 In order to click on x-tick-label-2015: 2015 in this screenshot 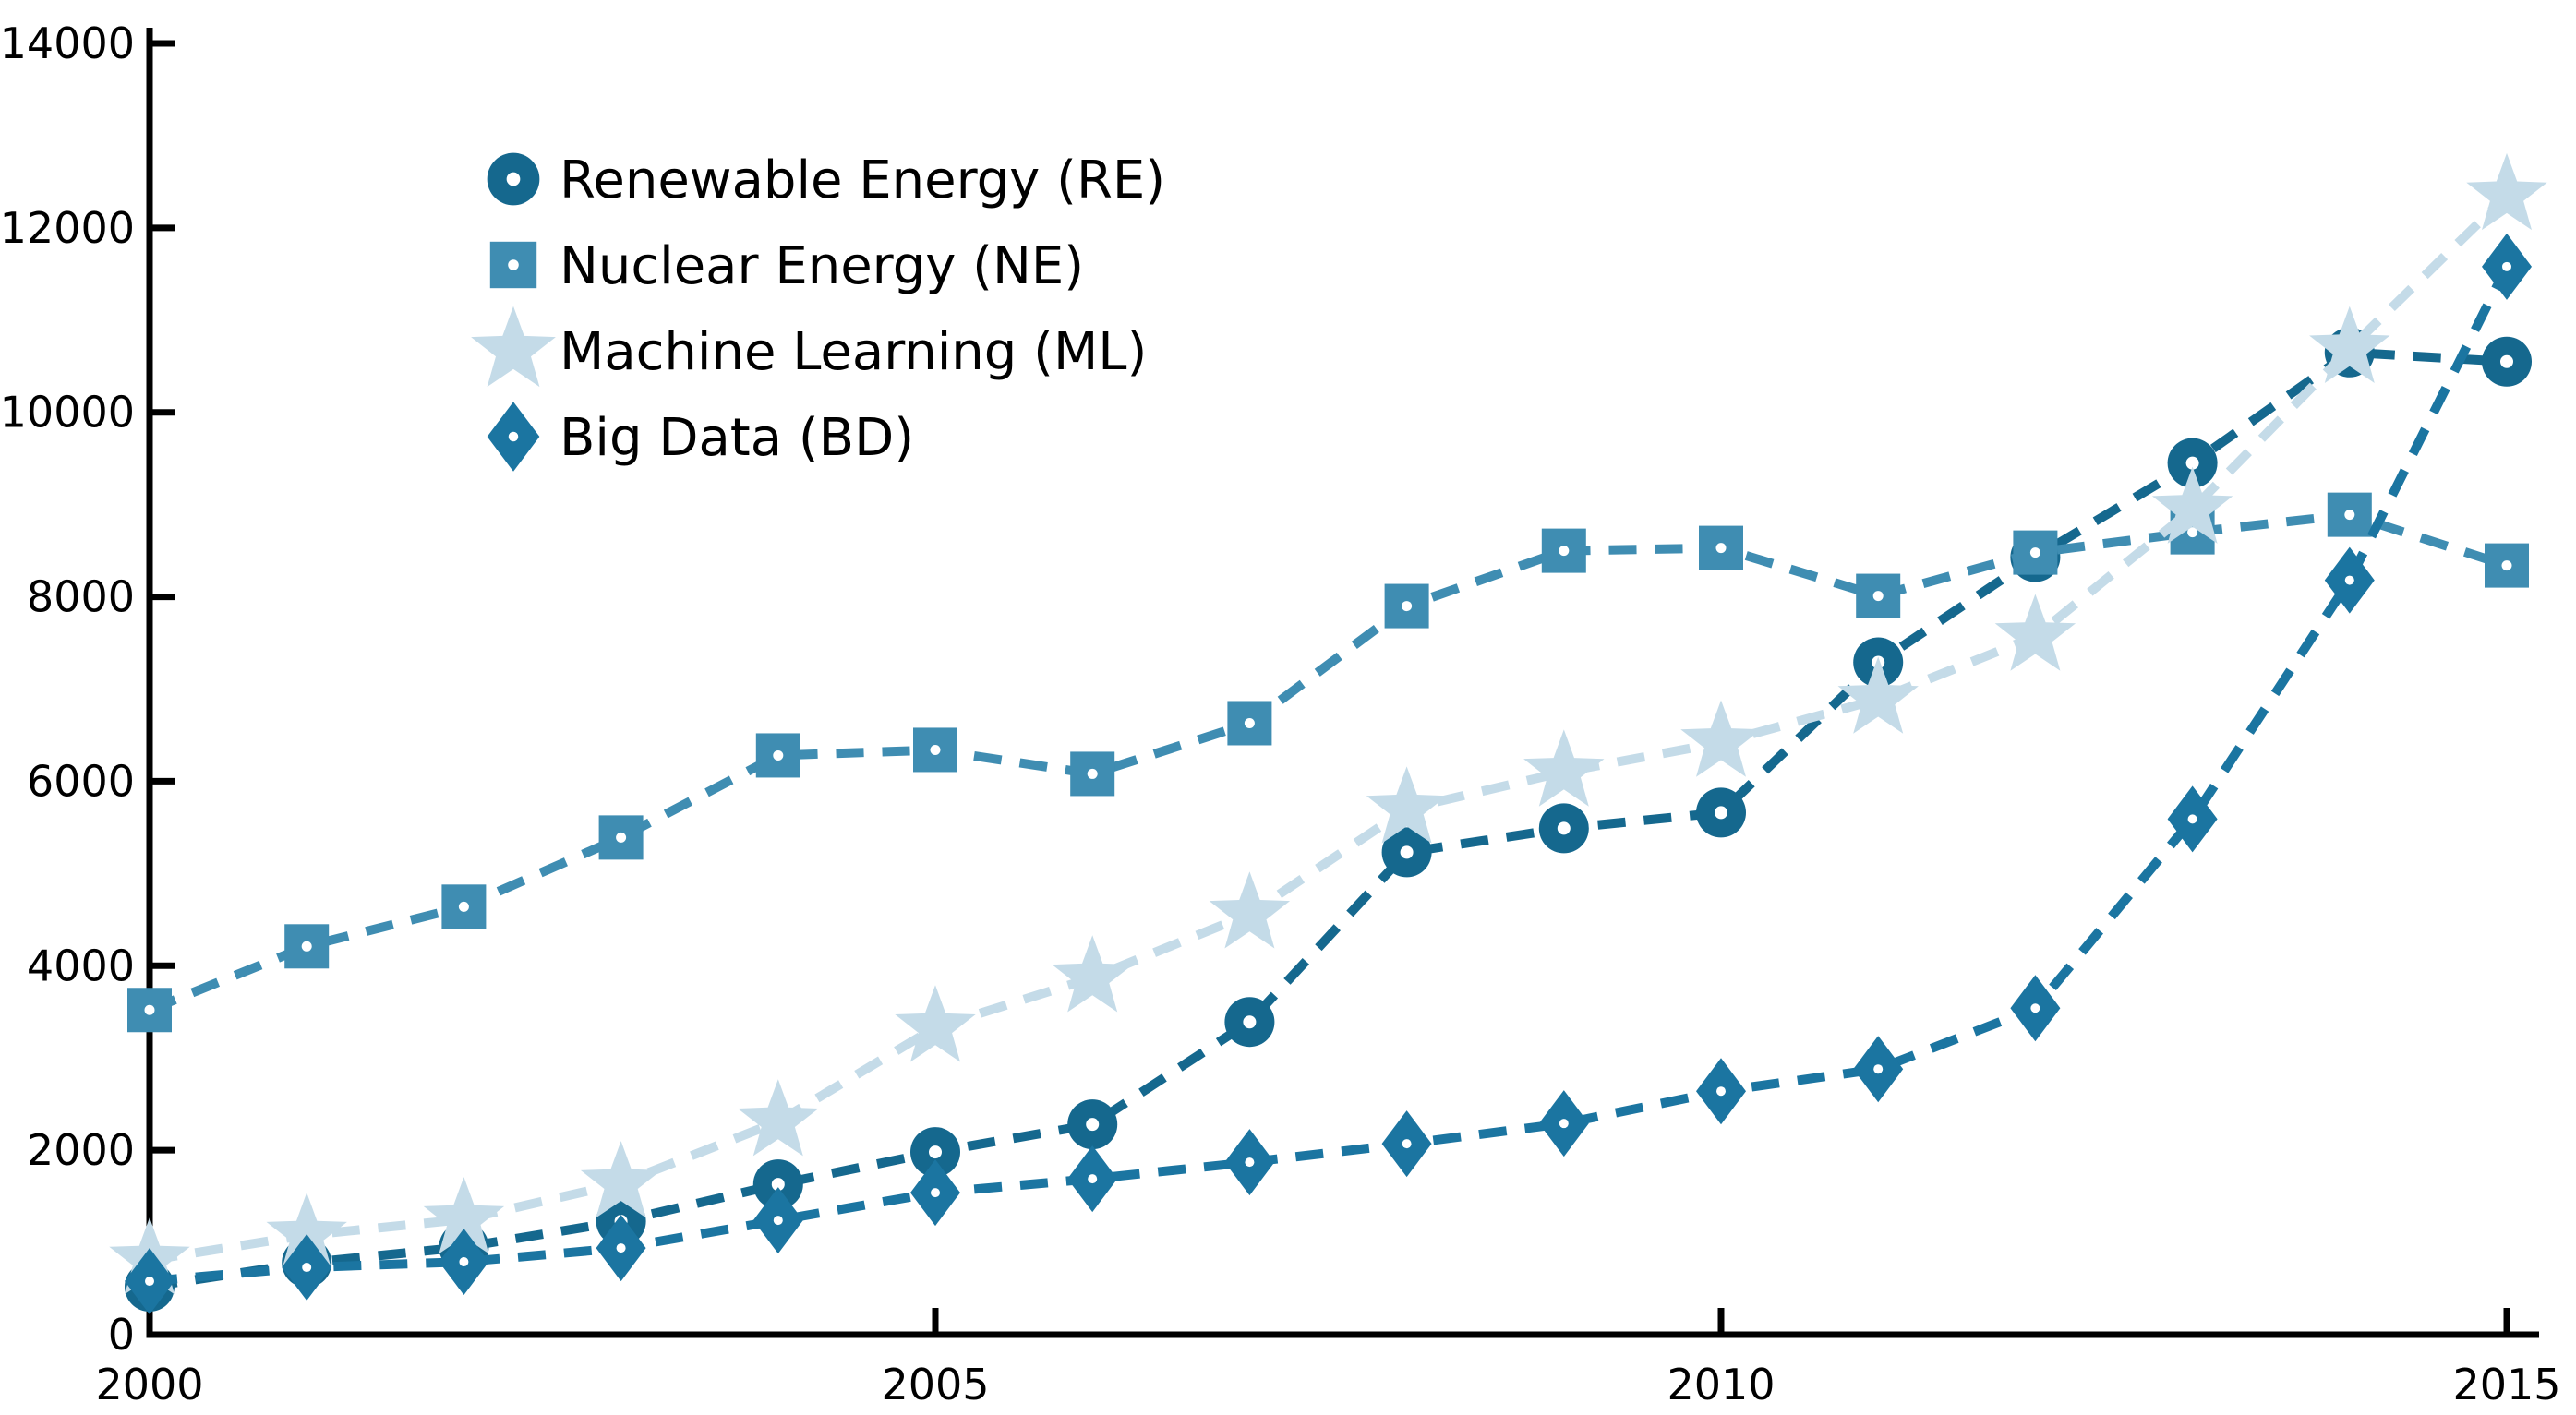, I will do `click(2506, 1384)`.